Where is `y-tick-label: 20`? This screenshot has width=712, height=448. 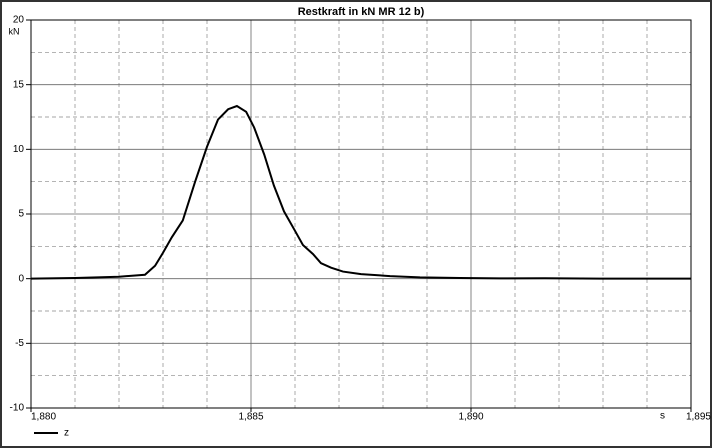 y-tick-label: 20 is located at coordinates (19, 20).